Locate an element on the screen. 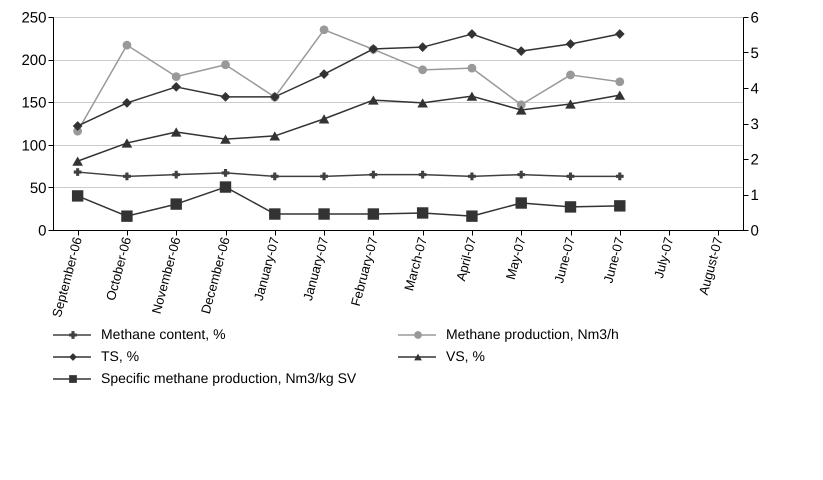  x-tick-label: April-07 is located at coordinates (466, 259).